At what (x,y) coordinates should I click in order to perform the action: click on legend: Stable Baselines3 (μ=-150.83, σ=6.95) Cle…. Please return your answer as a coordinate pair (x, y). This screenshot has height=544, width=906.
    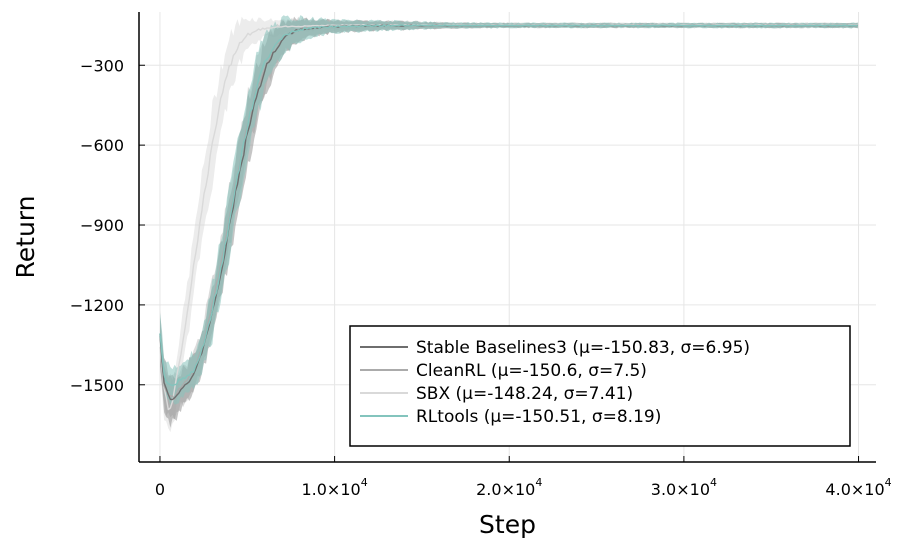
    Looking at the image, I should click on (600, 386).